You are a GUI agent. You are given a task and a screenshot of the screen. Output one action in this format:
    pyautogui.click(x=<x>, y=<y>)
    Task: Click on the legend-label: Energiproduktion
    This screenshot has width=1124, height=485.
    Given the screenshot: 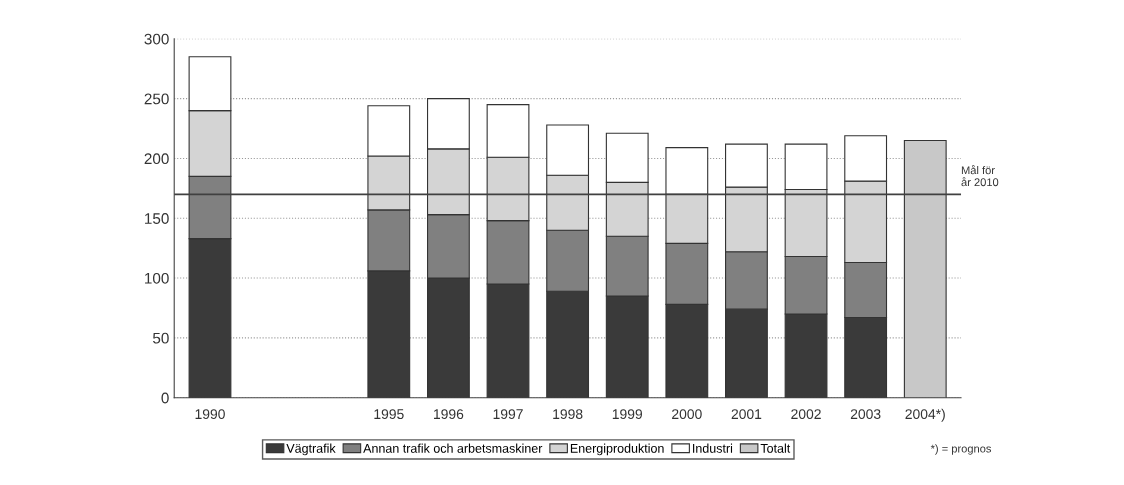 What is the action you would take?
    pyautogui.click(x=617, y=449)
    